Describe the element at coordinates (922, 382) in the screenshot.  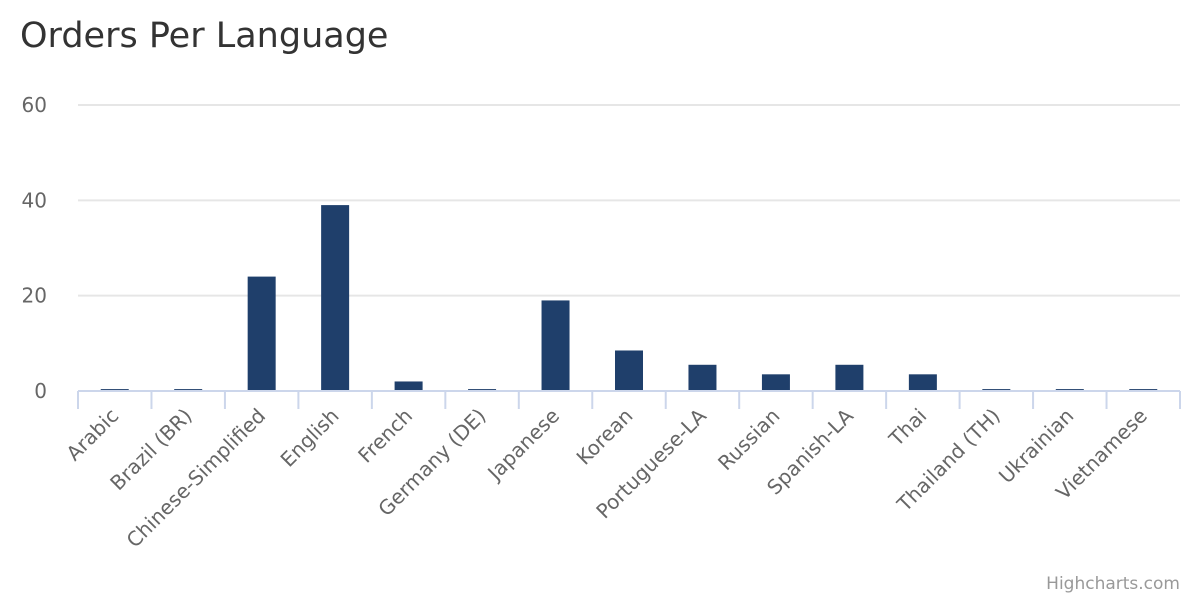
I see `bar-thai` at that location.